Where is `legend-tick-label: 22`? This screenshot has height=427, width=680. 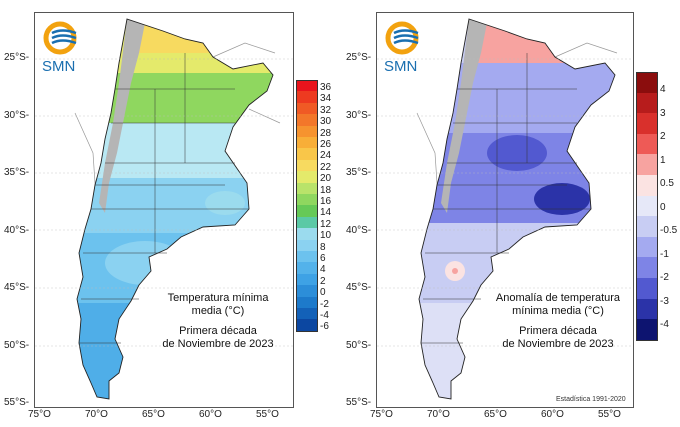 legend-tick-label: 22 is located at coordinates (326, 167).